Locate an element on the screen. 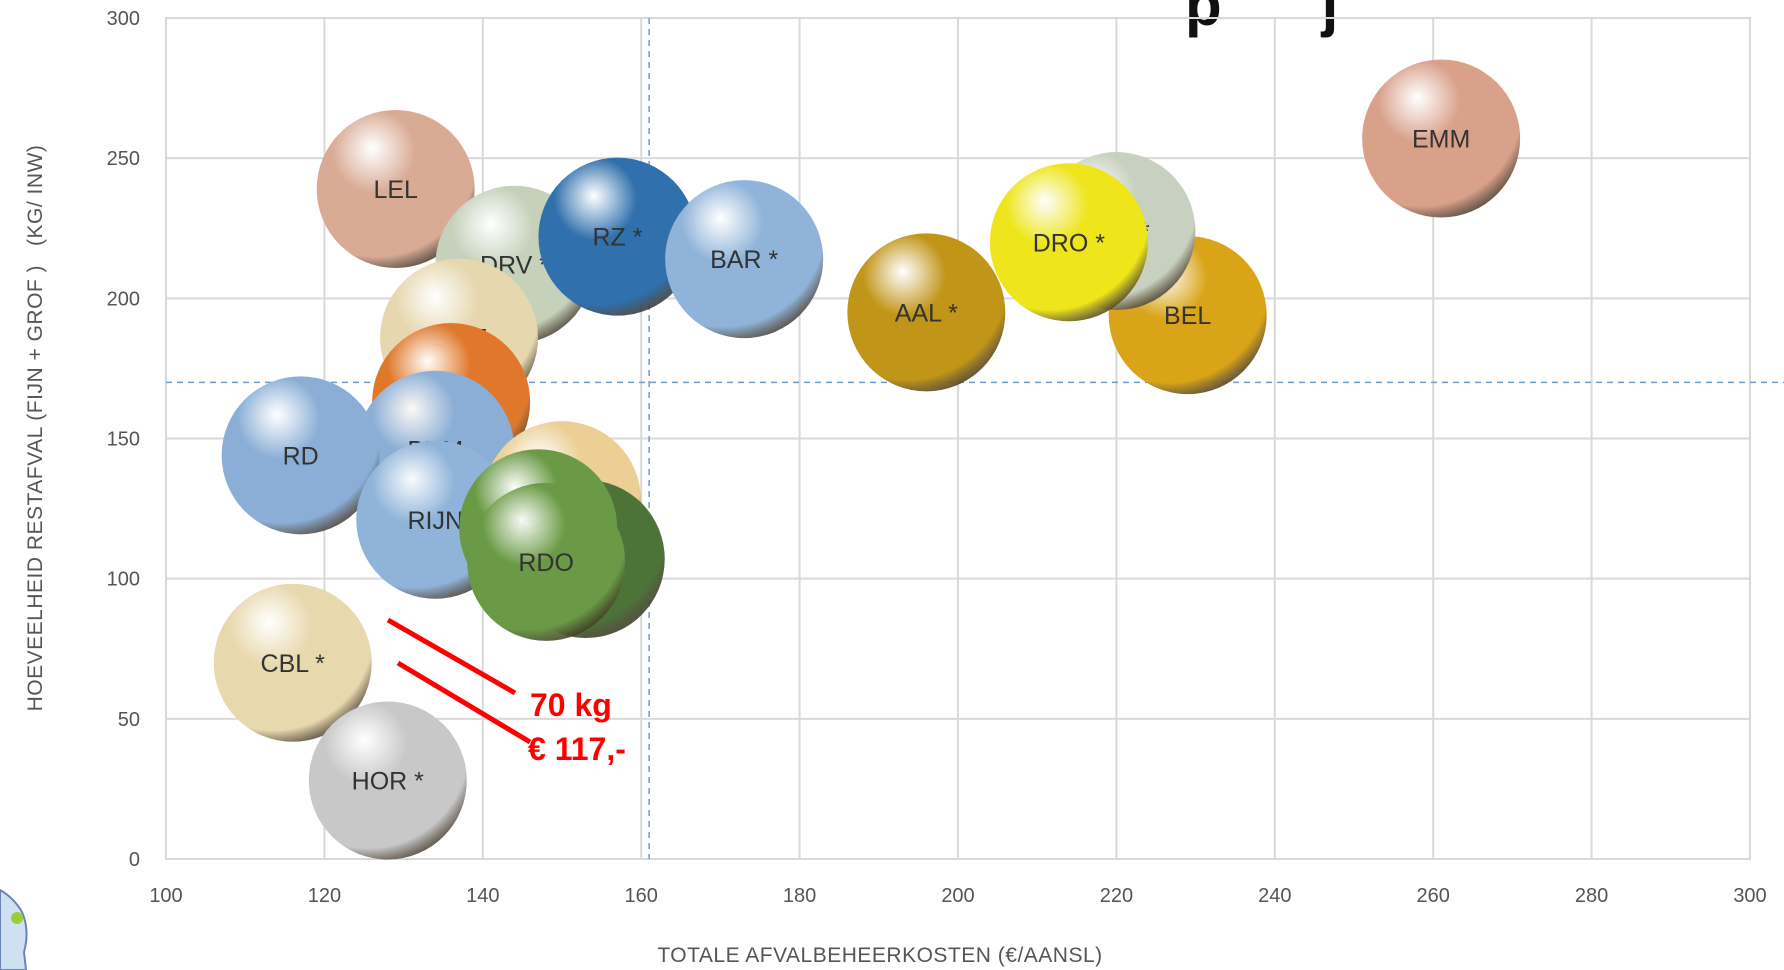  x-tick-label: 240 is located at coordinates (1274, 896).